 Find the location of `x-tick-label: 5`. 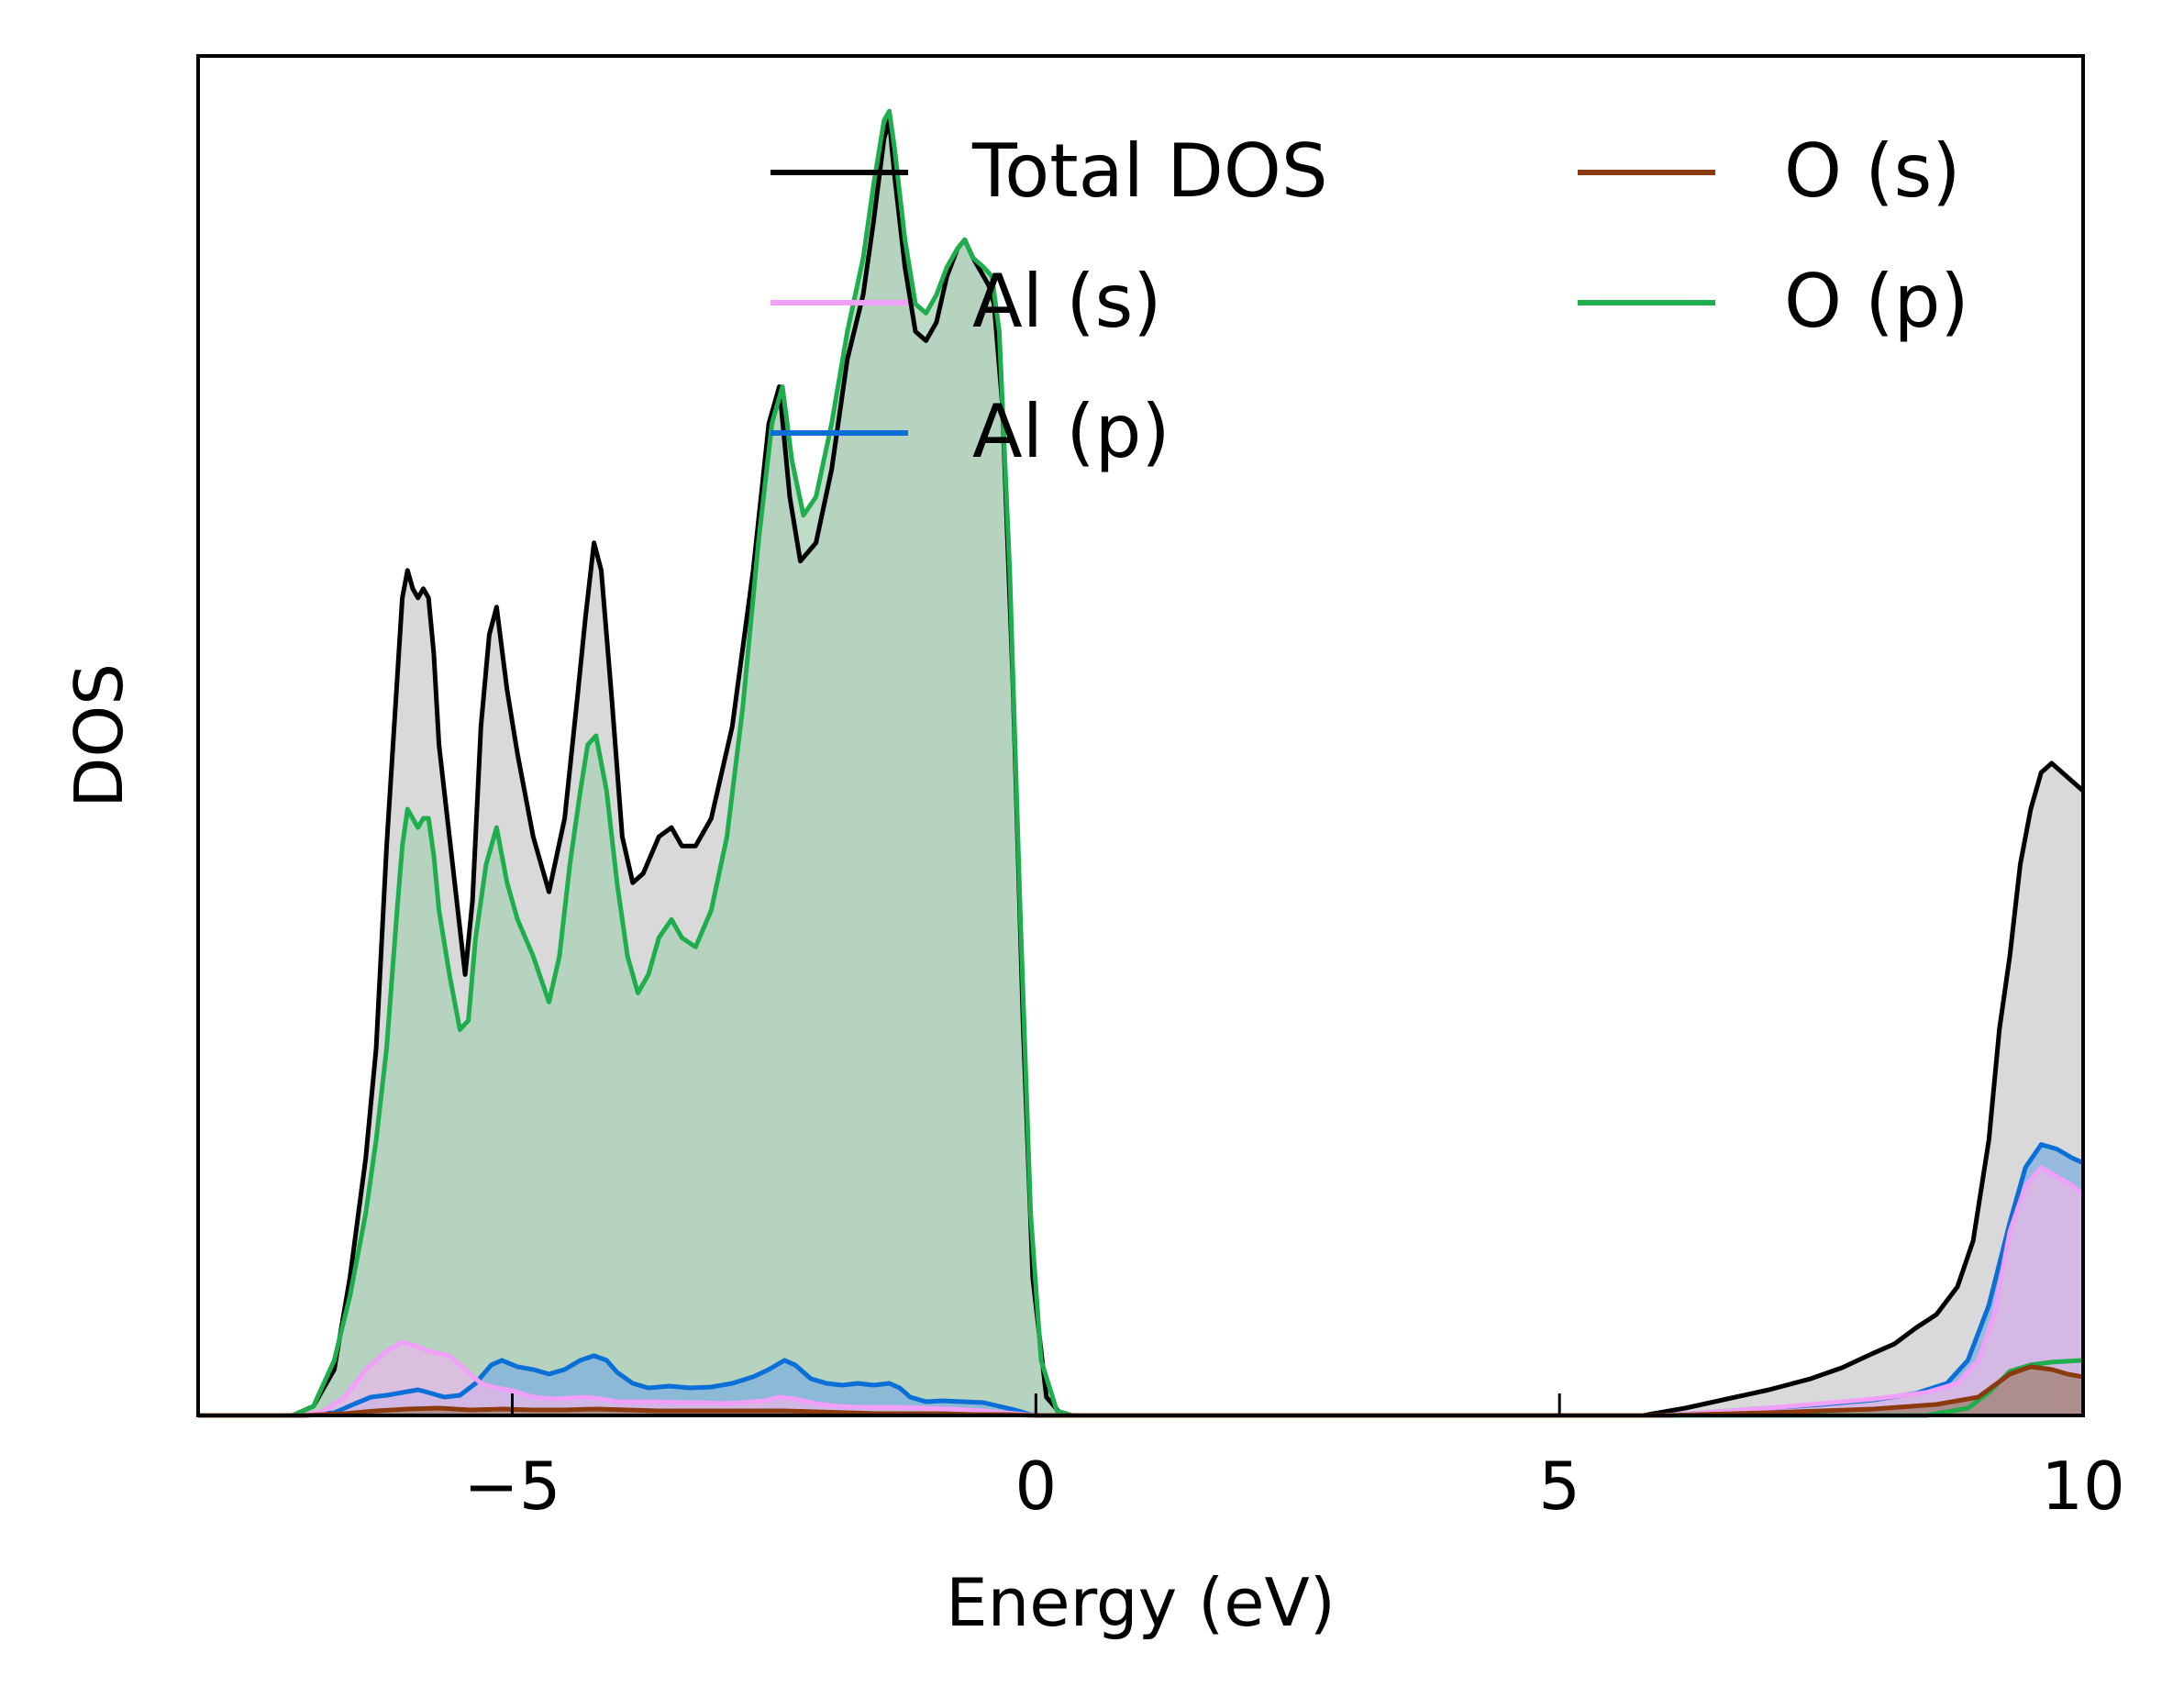

x-tick-label: 5 is located at coordinates (1559, 1486).